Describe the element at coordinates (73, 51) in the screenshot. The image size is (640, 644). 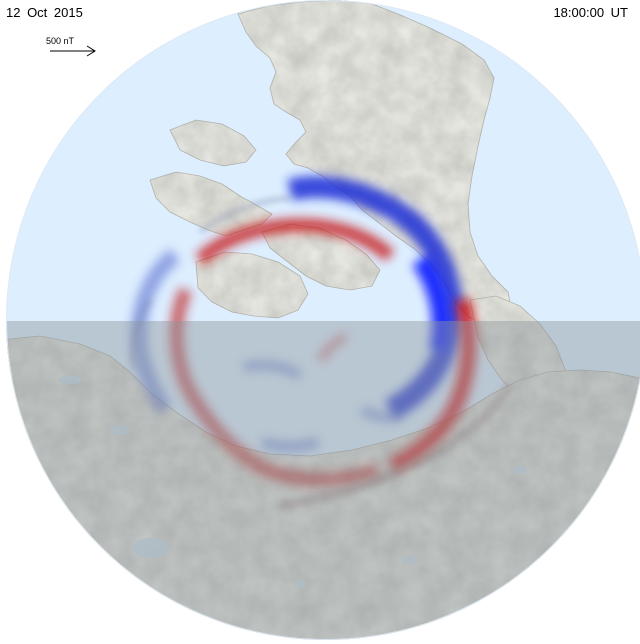
I see `scale-arrow-icon` at that location.